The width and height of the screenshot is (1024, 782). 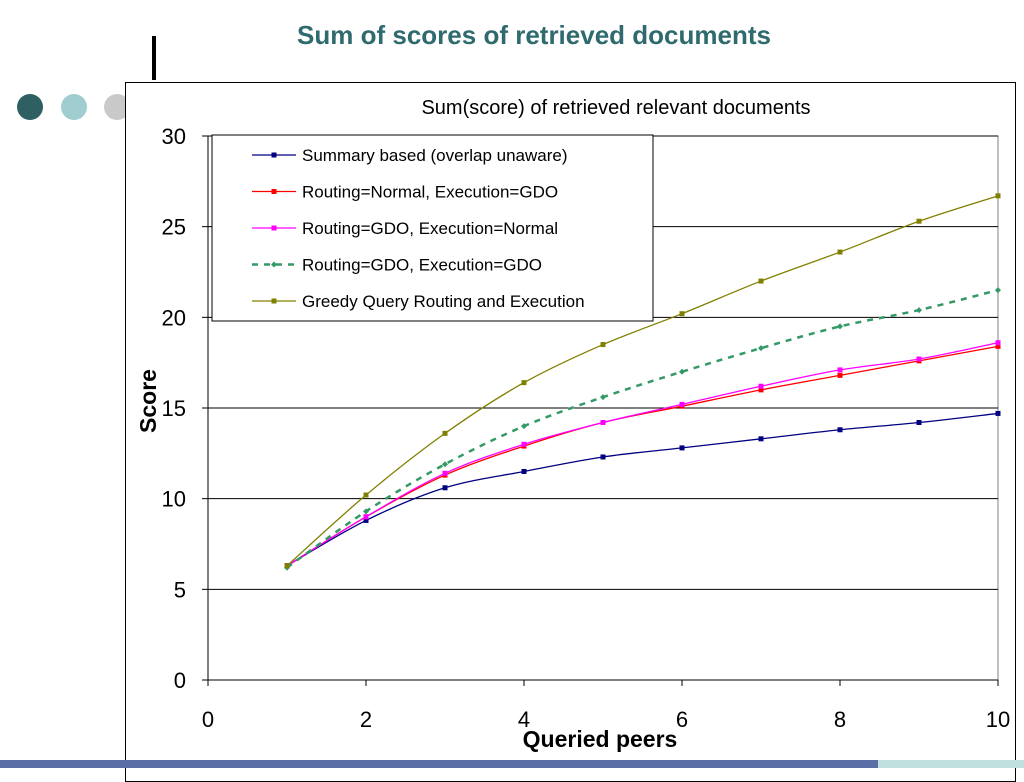 What do you see at coordinates (430, 192) in the screenshot?
I see `legend-entry-label: Routing=Normal, Execution=GDO` at bounding box center [430, 192].